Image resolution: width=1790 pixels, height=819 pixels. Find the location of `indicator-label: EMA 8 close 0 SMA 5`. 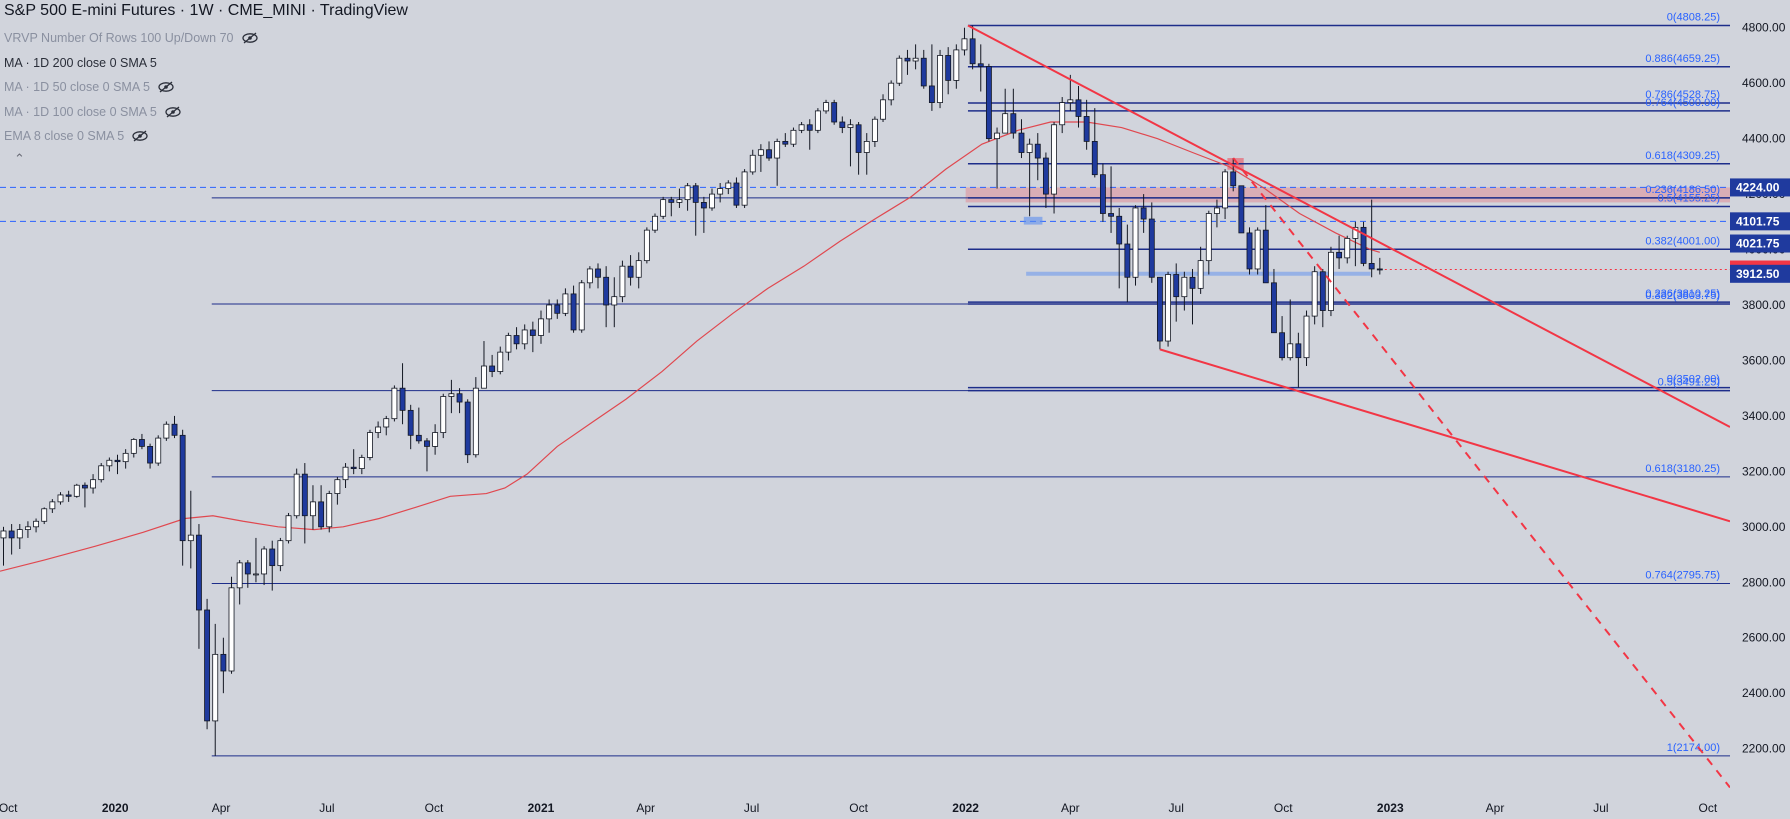

indicator-label: EMA 8 close 0 SMA 5 is located at coordinates (64, 136).